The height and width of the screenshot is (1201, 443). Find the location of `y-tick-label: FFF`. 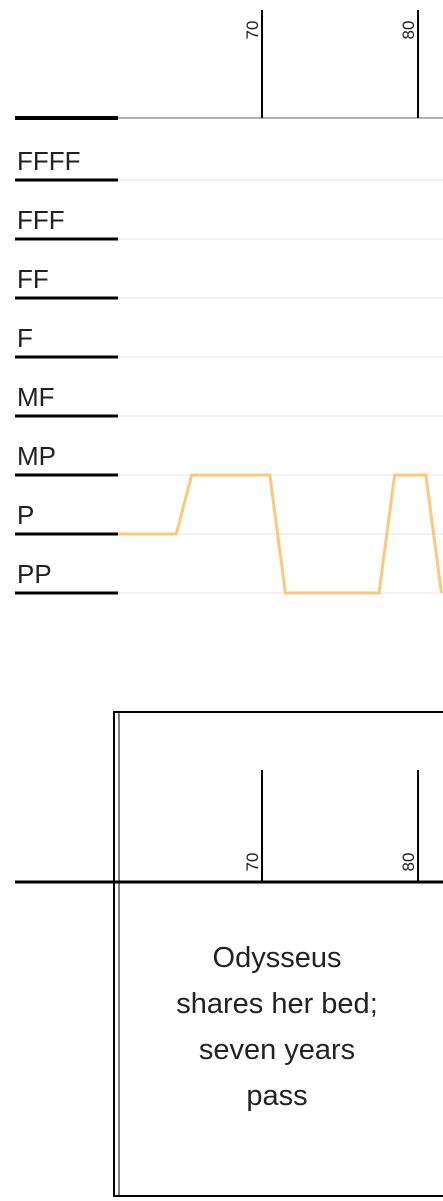

y-tick-label: FFF is located at coordinates (41, 220).